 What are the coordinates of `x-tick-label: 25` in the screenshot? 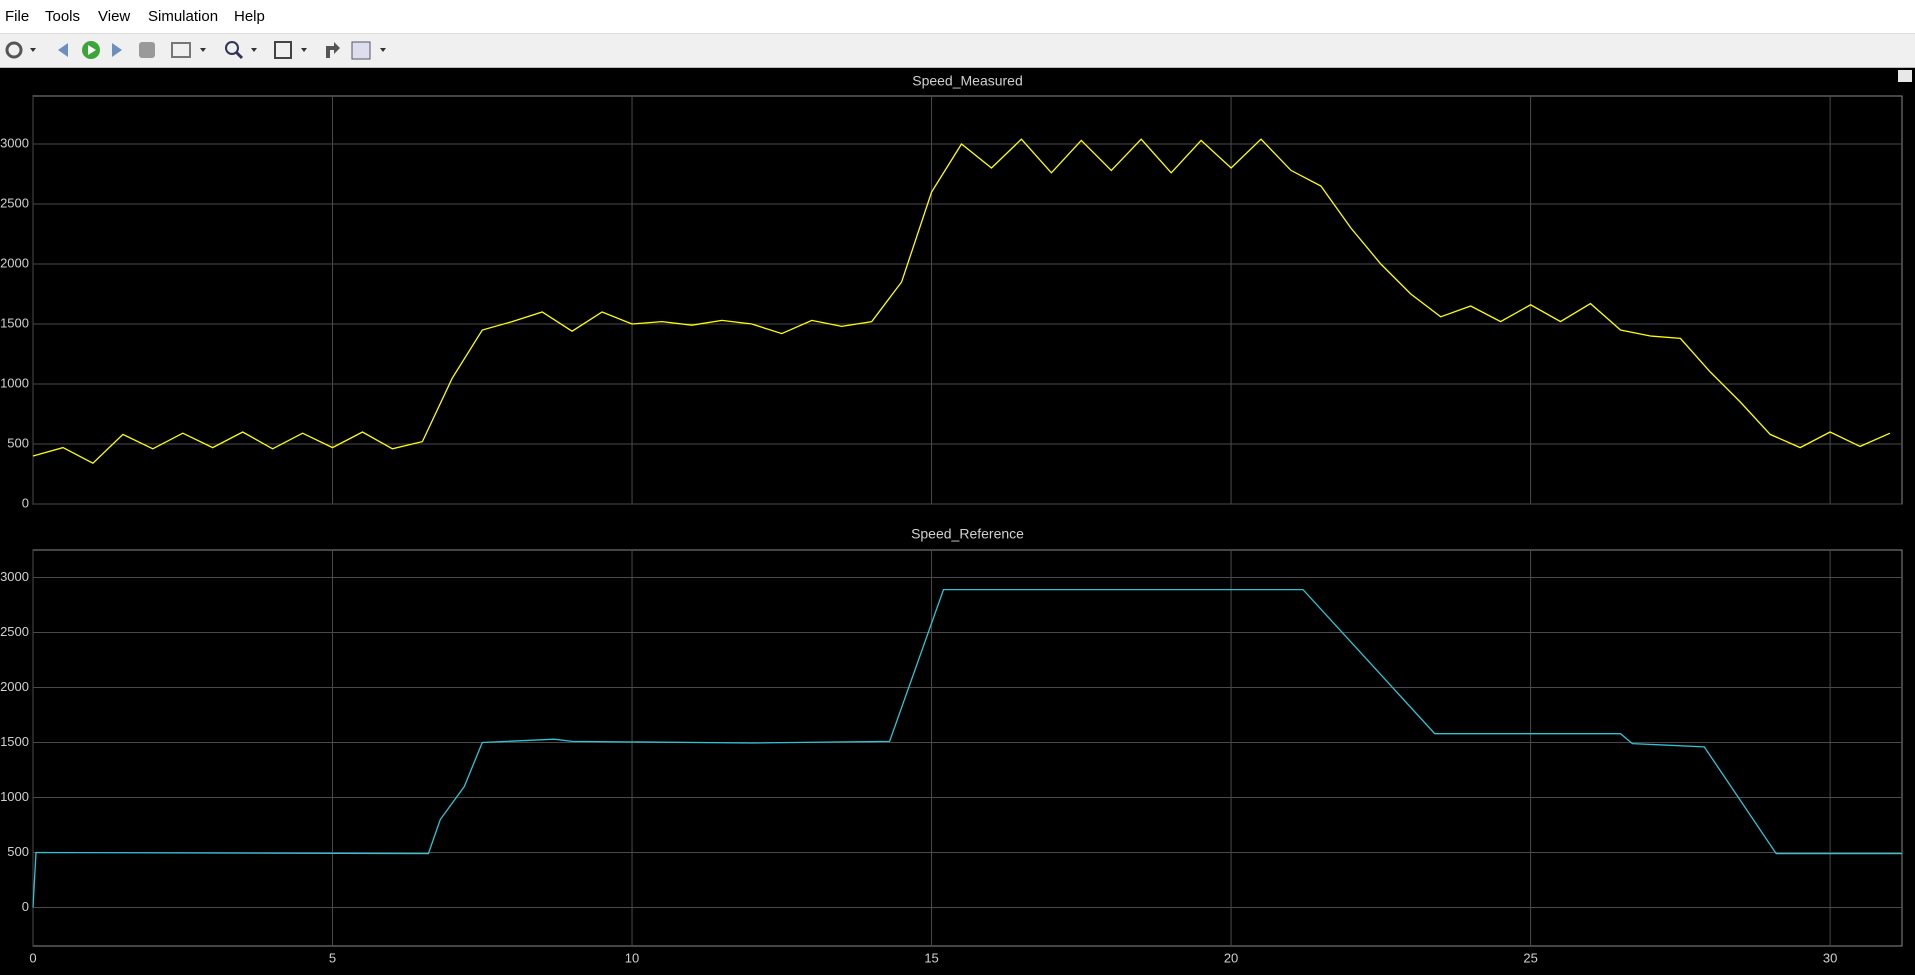 It's located at (1530, 957).